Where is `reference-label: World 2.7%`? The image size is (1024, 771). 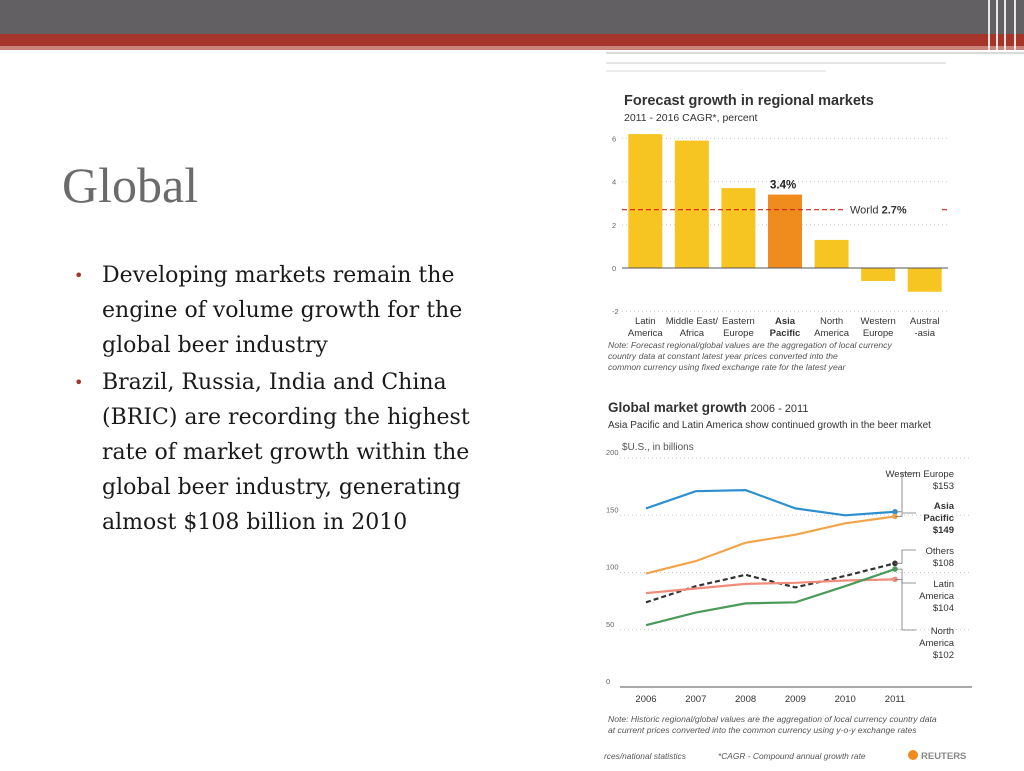 reference-label: World 2.7% is located at coordinates (892, 209).